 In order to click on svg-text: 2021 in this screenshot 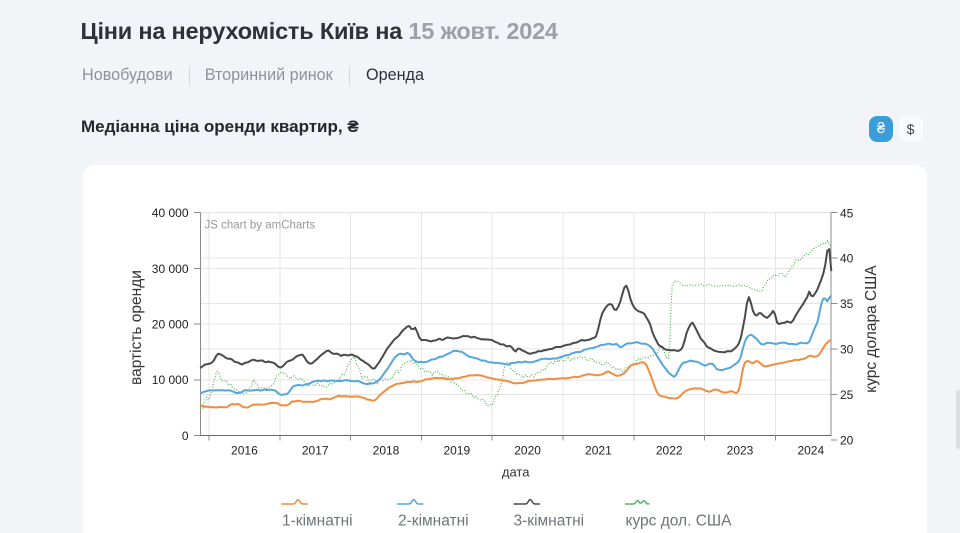, I will do `click(598, 451)`.